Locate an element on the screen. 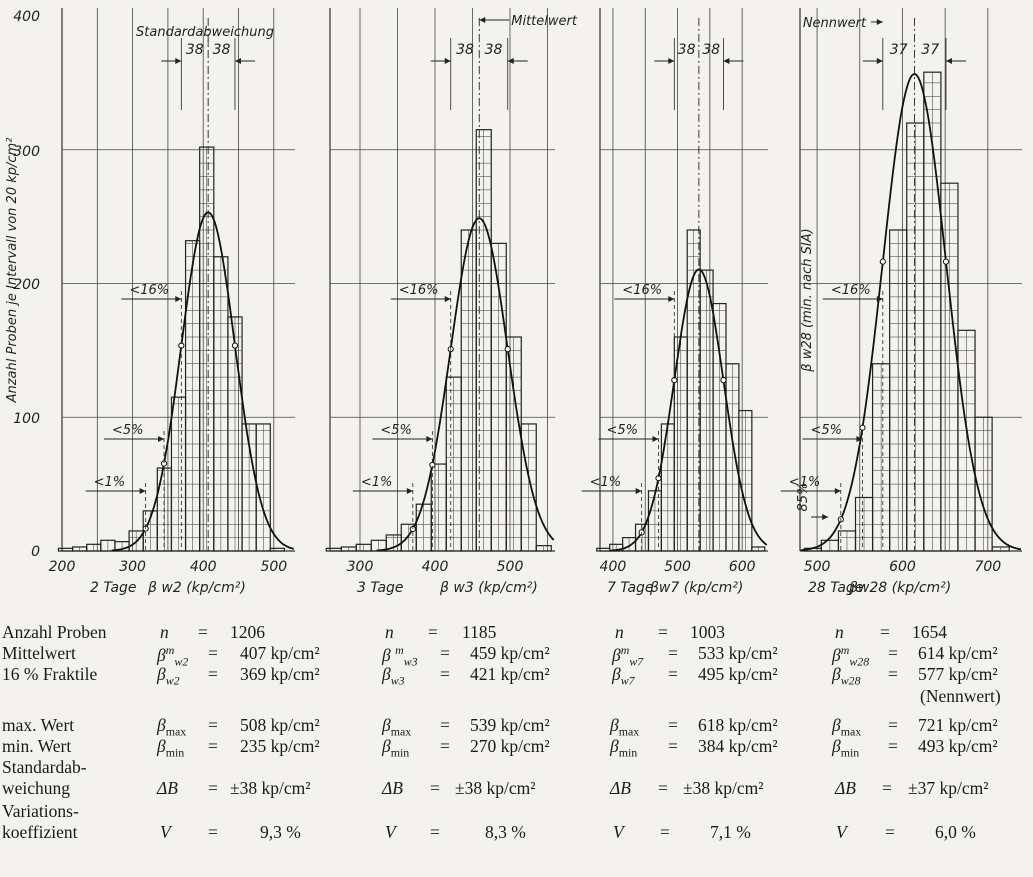 This screenshot has height=877, width=1033. sym-frac: βw28 is located at coordinates (846, 676).